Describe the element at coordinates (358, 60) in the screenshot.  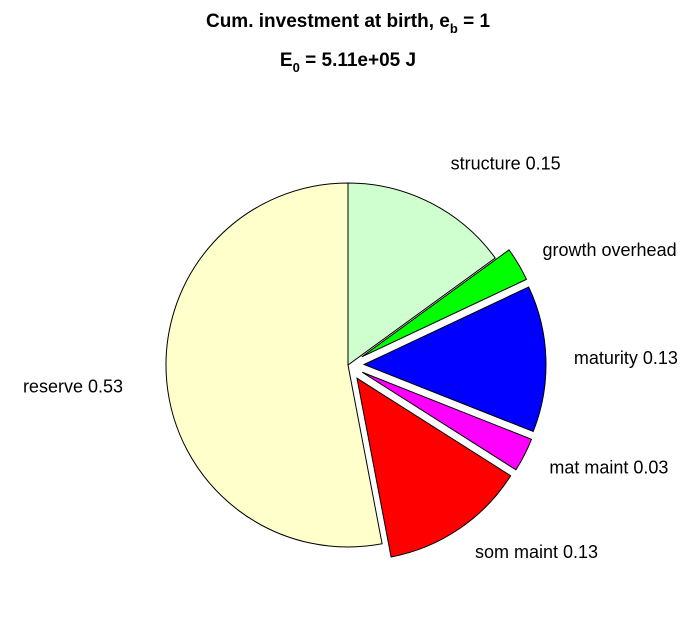
I see `chart-title-line2-suffix: = 5.11e+05 J` at that location.